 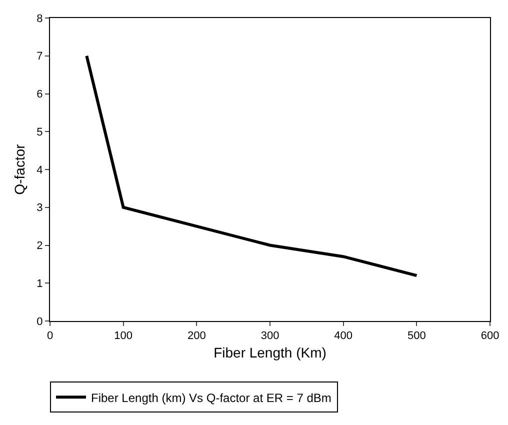 What do you see at coordinates (50, 336) in the screenshot?
I see `x-tick-label: 0` at bounding box center [50, 336].